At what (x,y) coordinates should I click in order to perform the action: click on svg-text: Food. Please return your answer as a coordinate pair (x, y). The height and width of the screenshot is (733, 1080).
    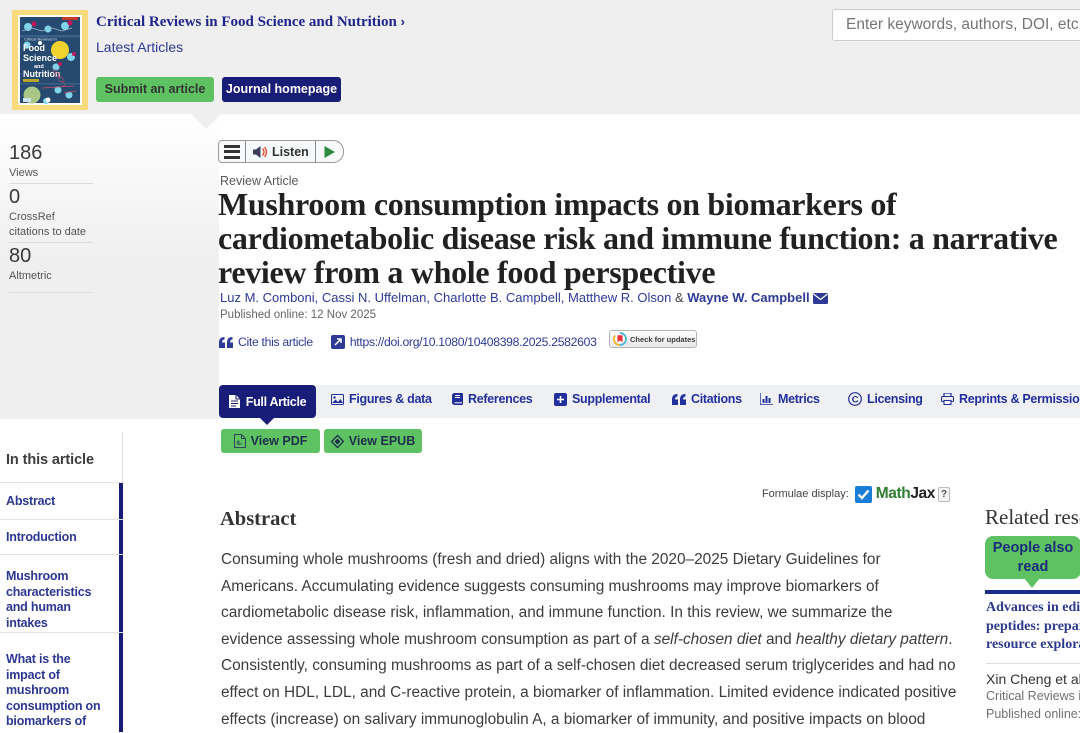
    Looking at the image, I should click on (34, 48).